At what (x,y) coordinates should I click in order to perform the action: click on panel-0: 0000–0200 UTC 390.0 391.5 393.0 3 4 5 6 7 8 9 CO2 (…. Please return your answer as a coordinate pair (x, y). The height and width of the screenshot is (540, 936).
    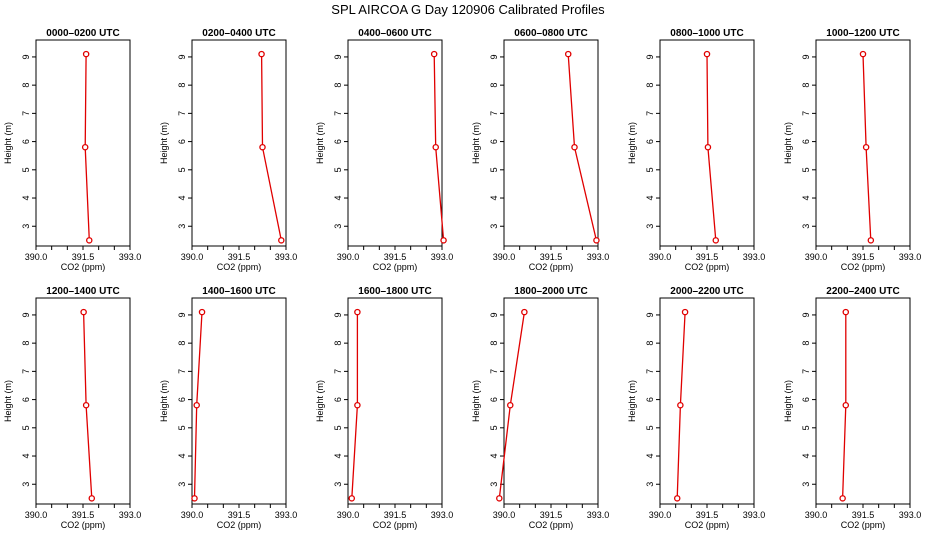
    Looking at the image, I should click on (72, 150).